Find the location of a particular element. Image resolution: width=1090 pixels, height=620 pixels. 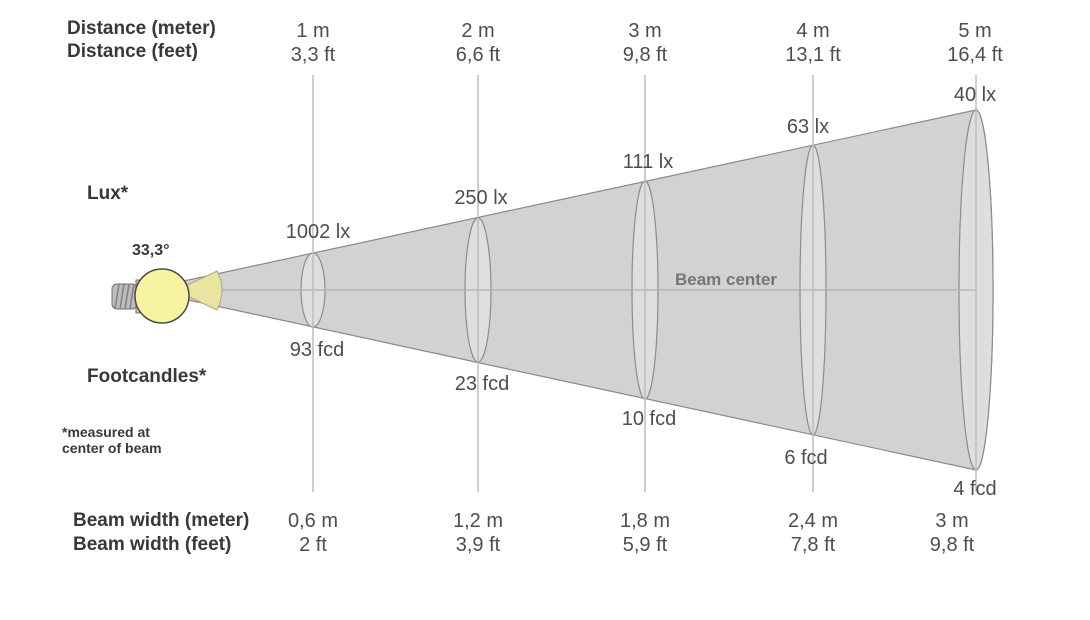

lux-value-5m: 40 lx is located at coordinates (975, 95).